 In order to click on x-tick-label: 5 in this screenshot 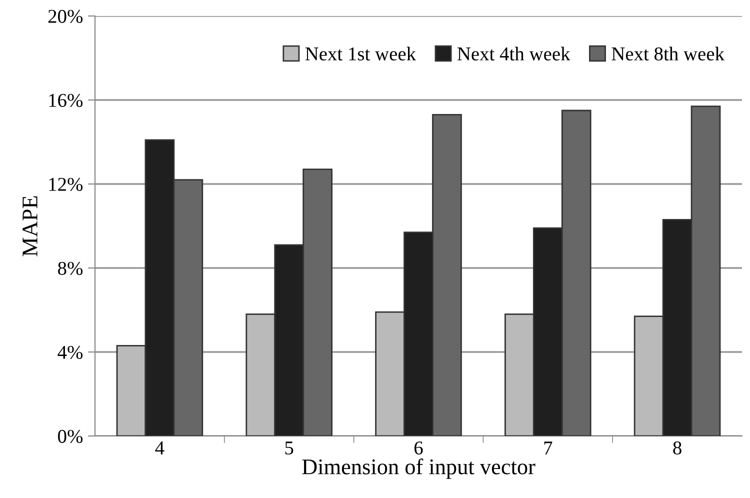, I will do `click(289, 448)`.